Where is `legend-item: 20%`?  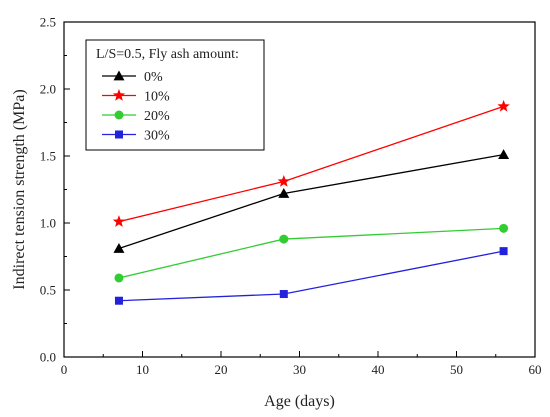
legend-item: 20% is located at coordinates (136, 116).